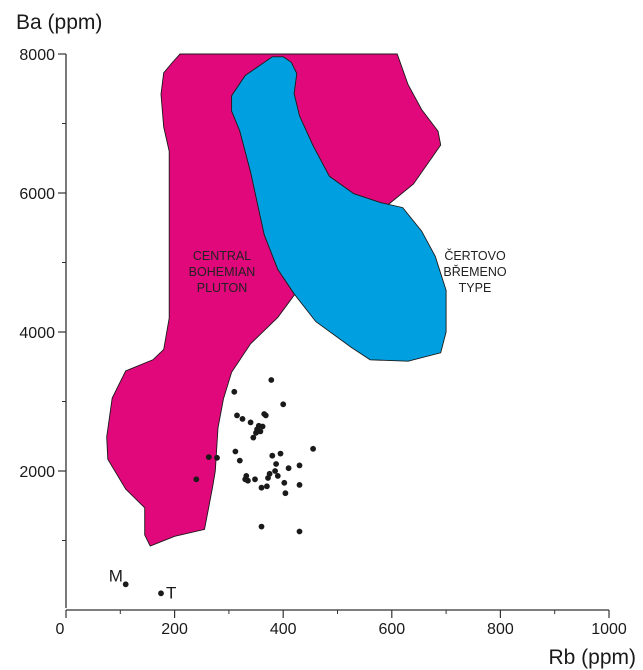 Image resolution: width=643 pixels, height=670 pixels. What do you see at coordinates (37, 194) in the screenshot?
I see `y-tick-label: 6000` at bounding box center [37, 194].